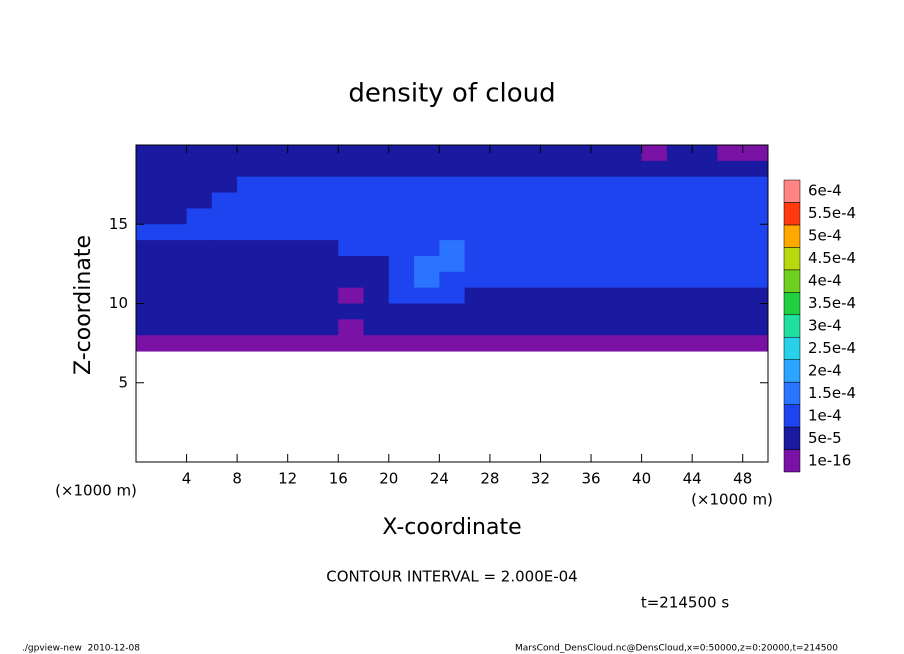 Image resolution: width=904 pixels, height=654 pixels. I want to click on footer: ./gpview-new 2010-12-08, so click(81, 649).